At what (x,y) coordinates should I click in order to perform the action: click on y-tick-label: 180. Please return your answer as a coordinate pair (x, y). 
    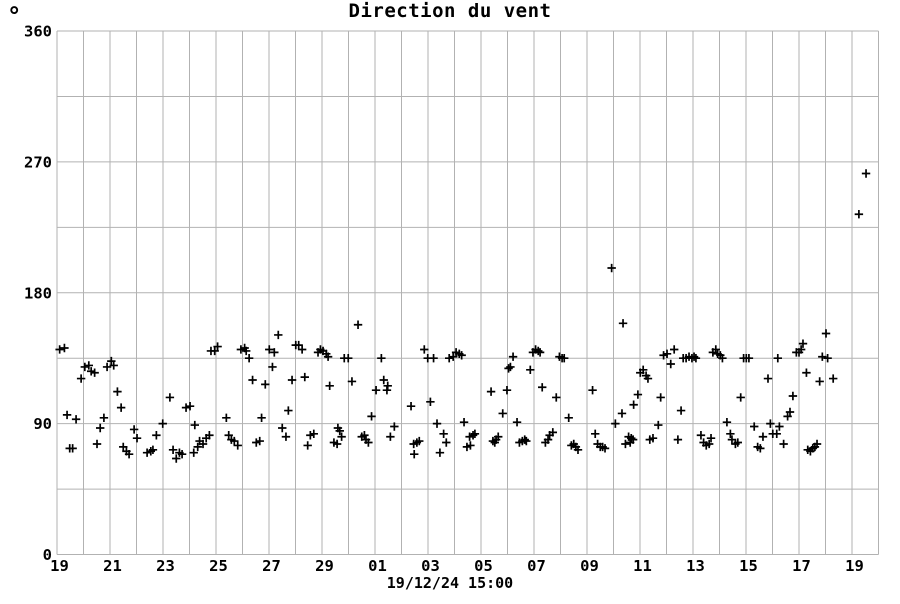
    Looking at the image, I should click on (38, 293).